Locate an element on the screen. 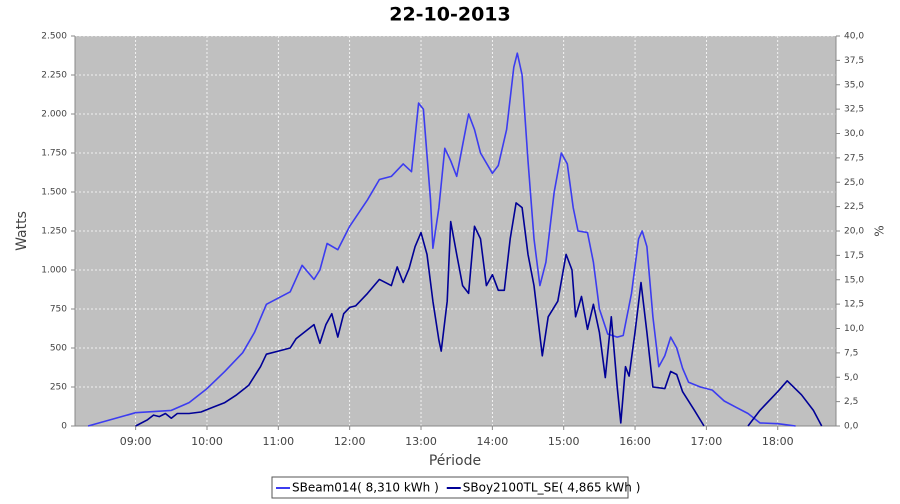 The width and height of the screenshot is (900, 504). y2-tick-label: 2,5 is located at coordinates (851, 402).